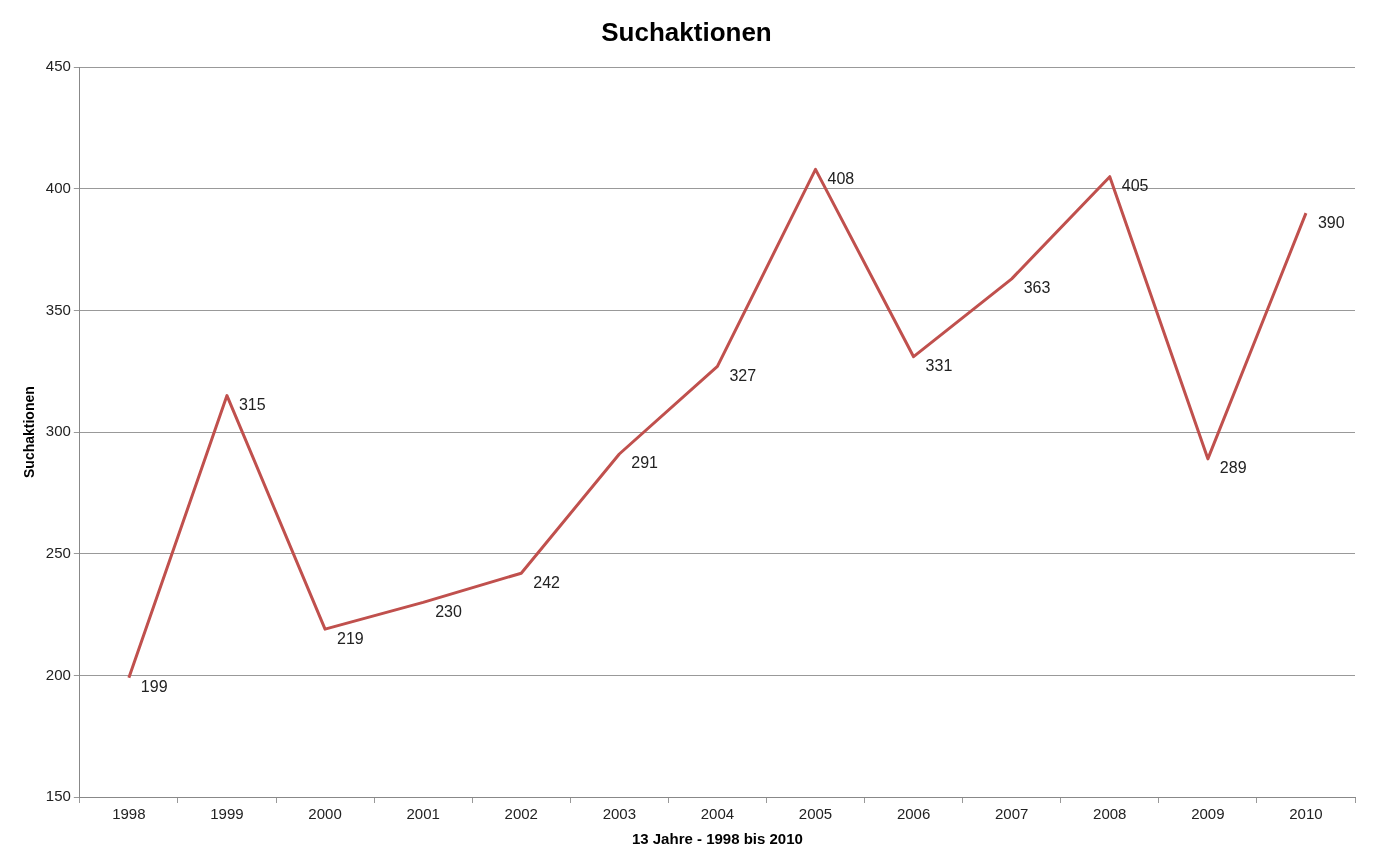 The height and width of the screenshot is (866, 1393). What do you see at coordinates (227, 814) in the screenshot?
I see `x-tick-label: 1999` at bounding box center [227, 814].